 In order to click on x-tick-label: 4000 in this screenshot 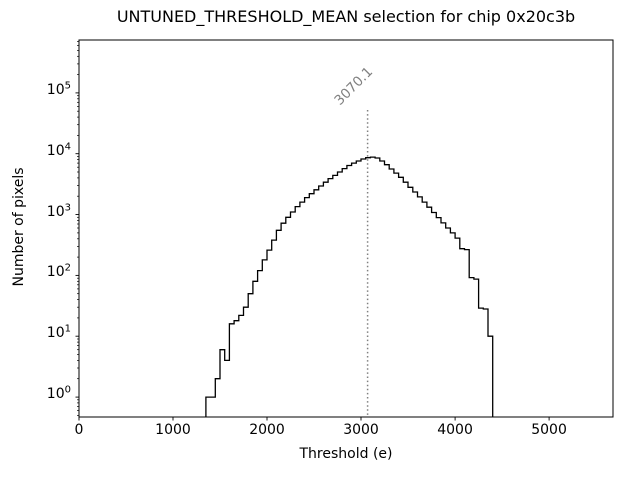, I will do `click(455, 430)`.